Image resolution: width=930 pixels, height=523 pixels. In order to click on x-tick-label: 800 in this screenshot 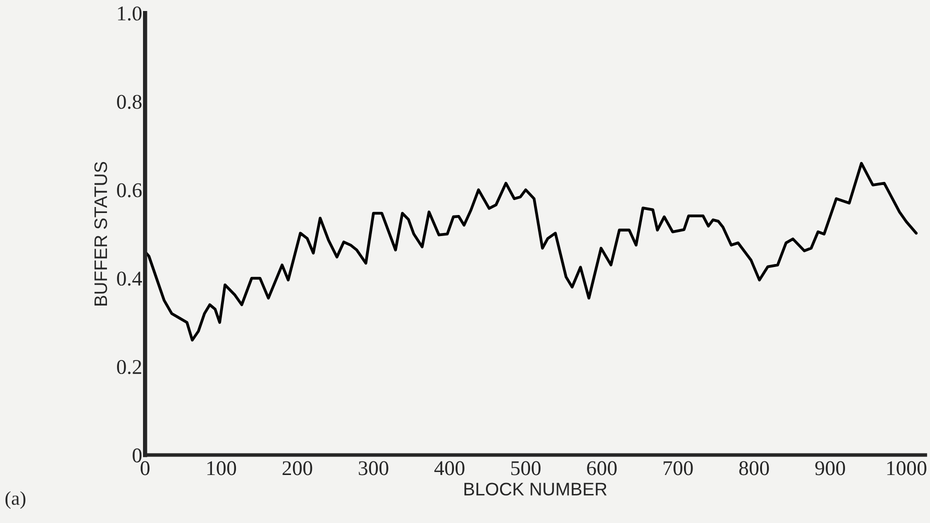, I will do `click(754, 468)`.